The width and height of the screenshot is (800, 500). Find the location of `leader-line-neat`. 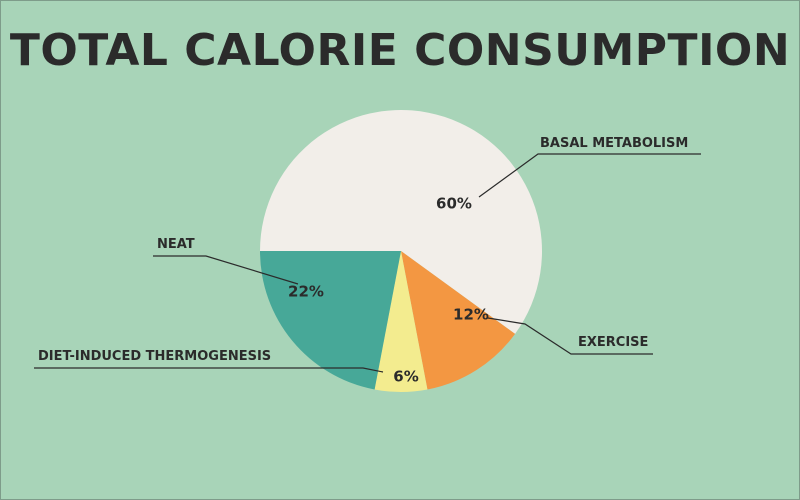

leader-line-neat is located at coordinates (226, 270).